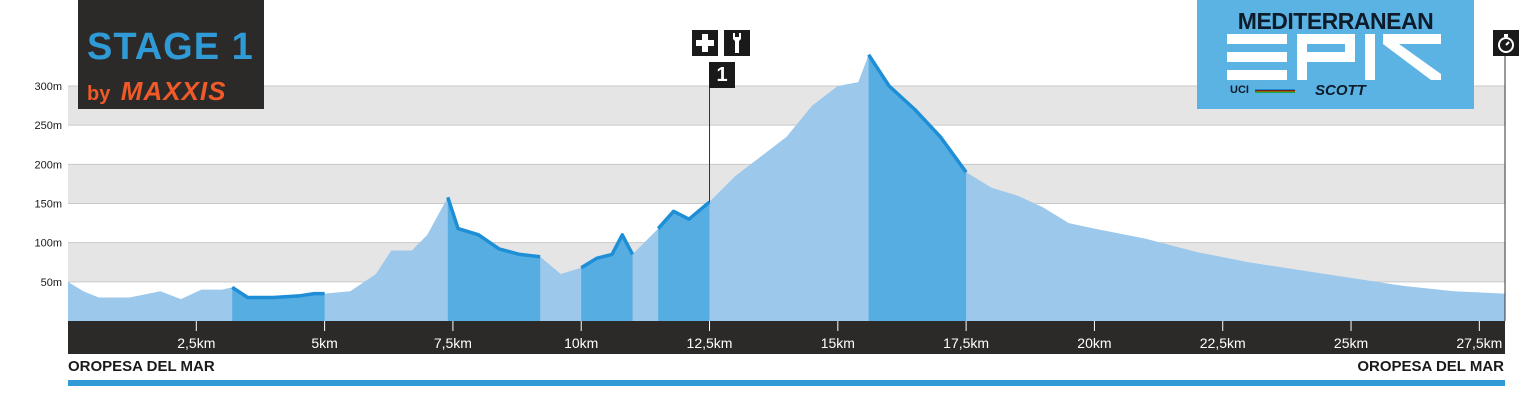  What do you see at coordinates (48, 87) in the screenshot?
I see `y-tick-label: 300m` at bounding box center [48, 87].